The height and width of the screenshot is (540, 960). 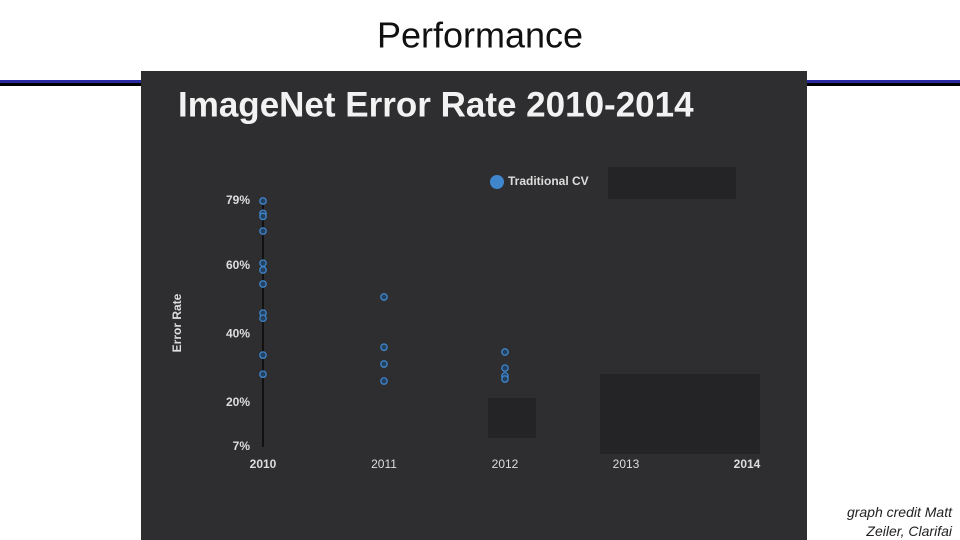 I want to click on legend-marker, so click(x=497, y=182).